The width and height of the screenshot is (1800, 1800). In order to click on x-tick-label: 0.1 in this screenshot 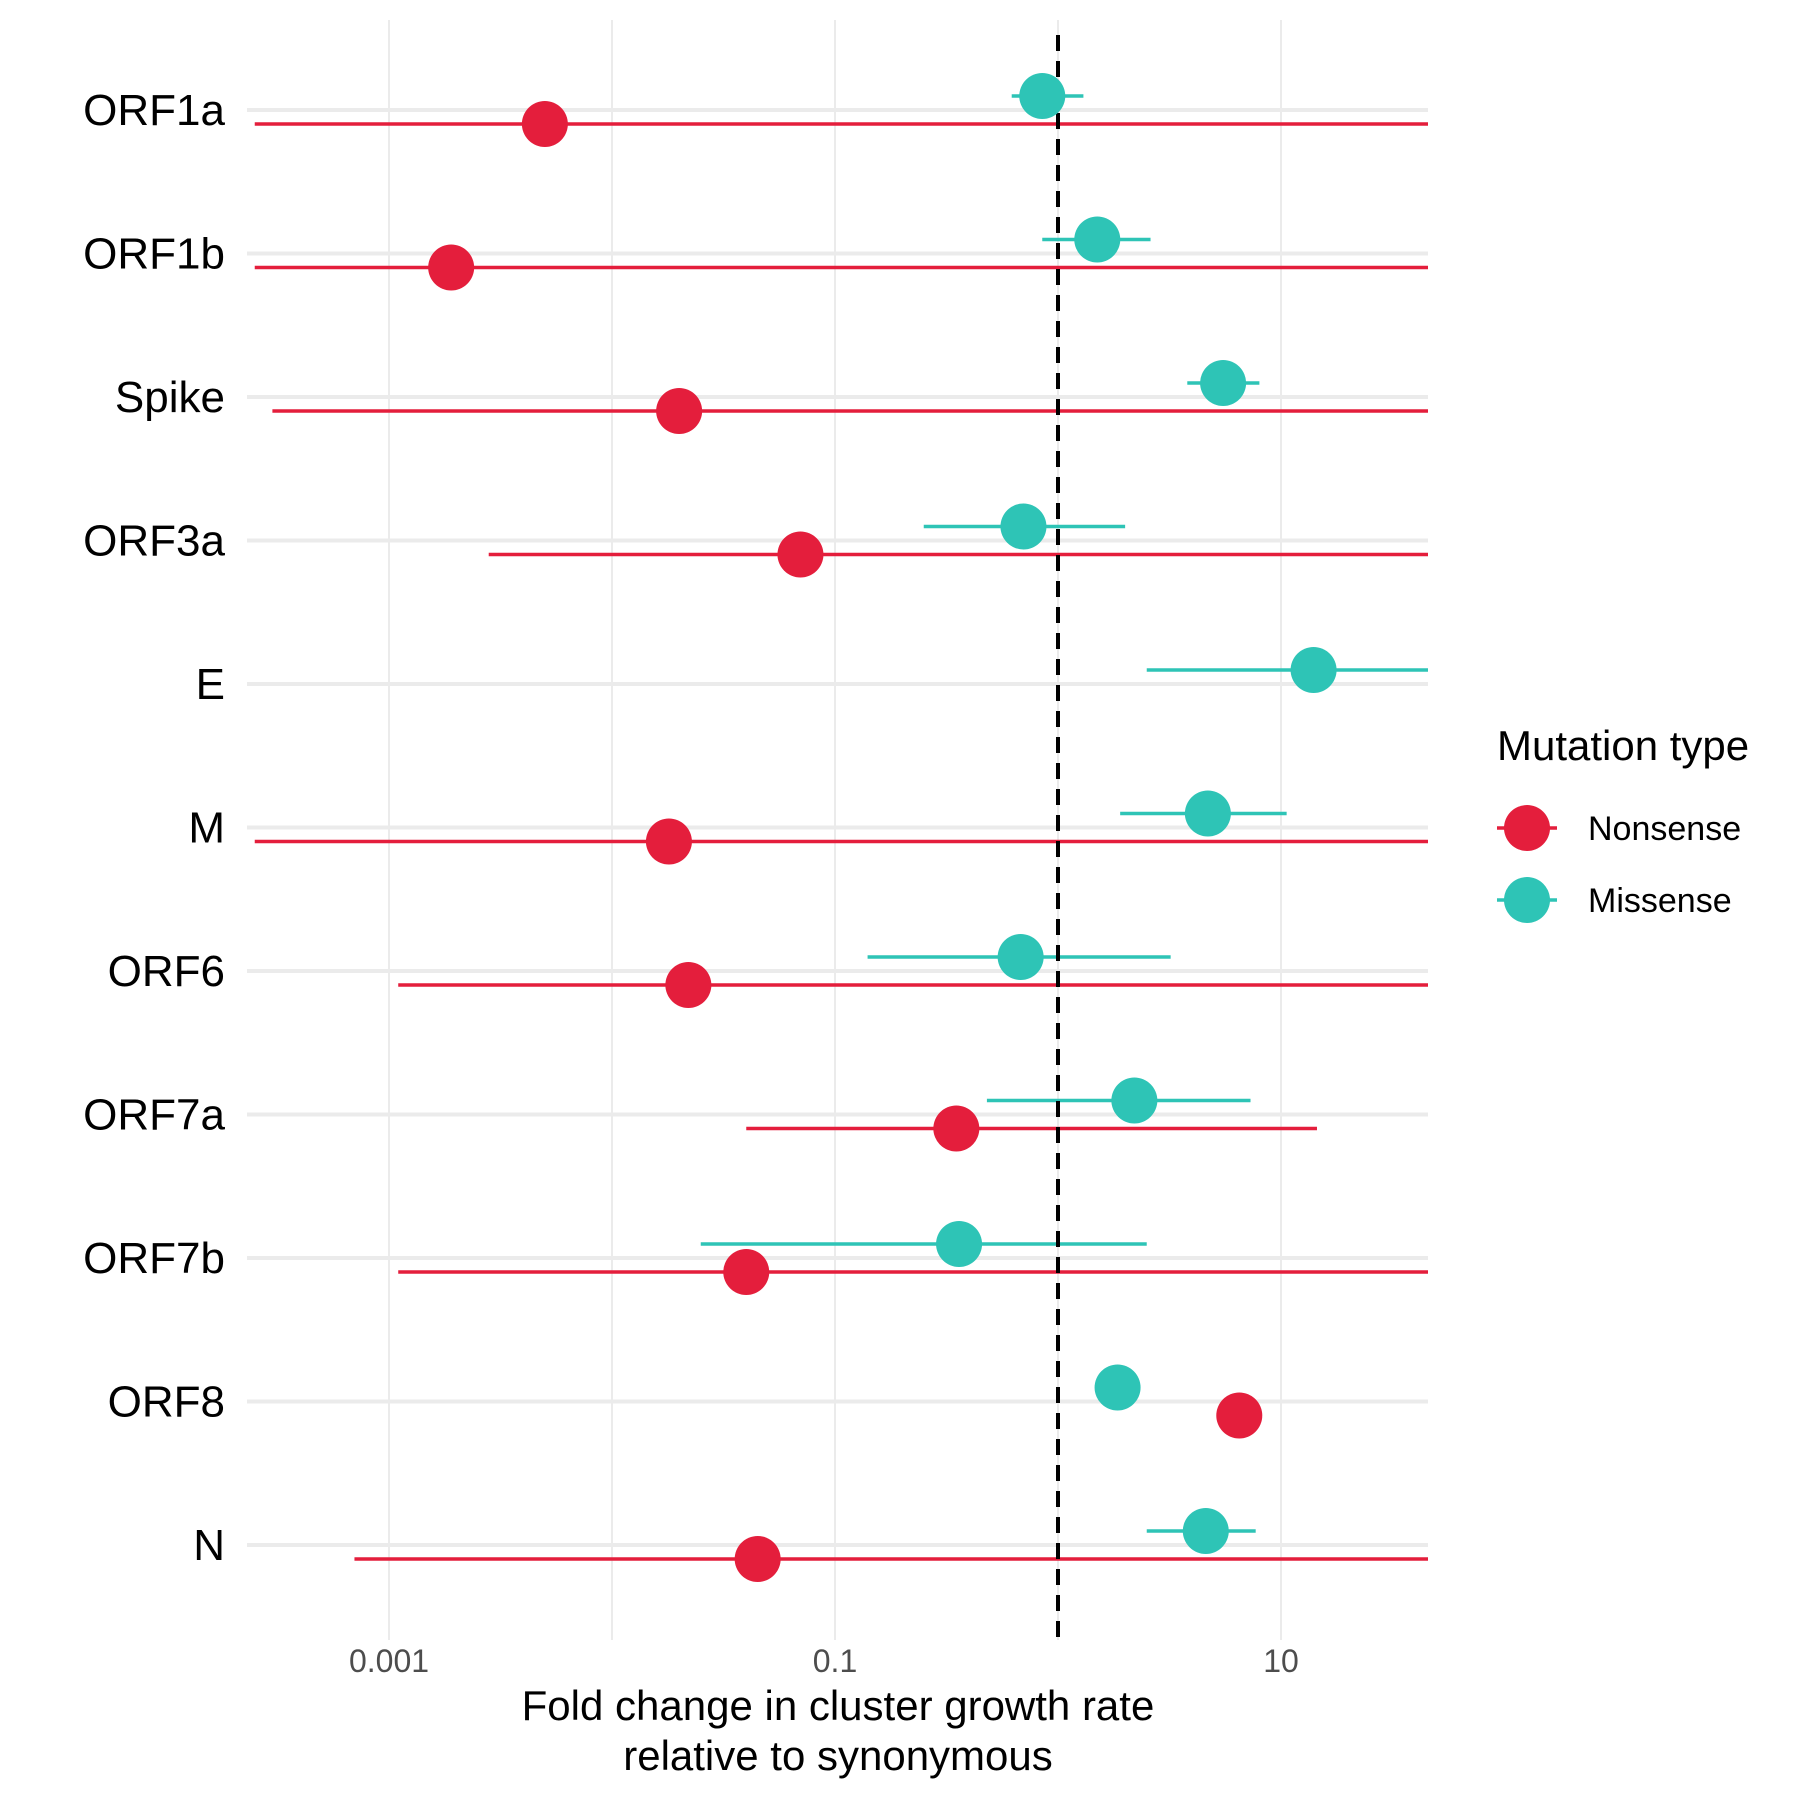, I will do `click(835, 1661)`.